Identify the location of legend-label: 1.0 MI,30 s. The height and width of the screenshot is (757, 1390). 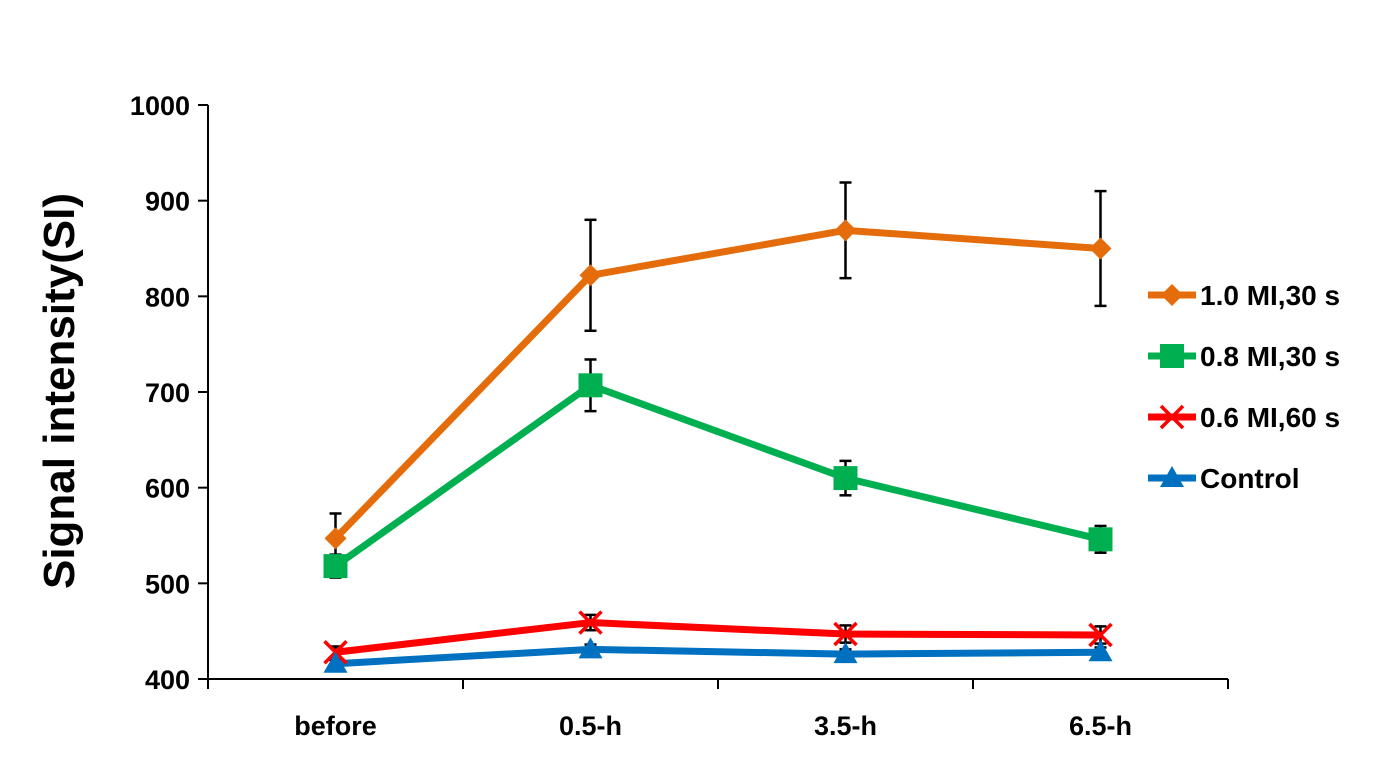
(1270, 295).